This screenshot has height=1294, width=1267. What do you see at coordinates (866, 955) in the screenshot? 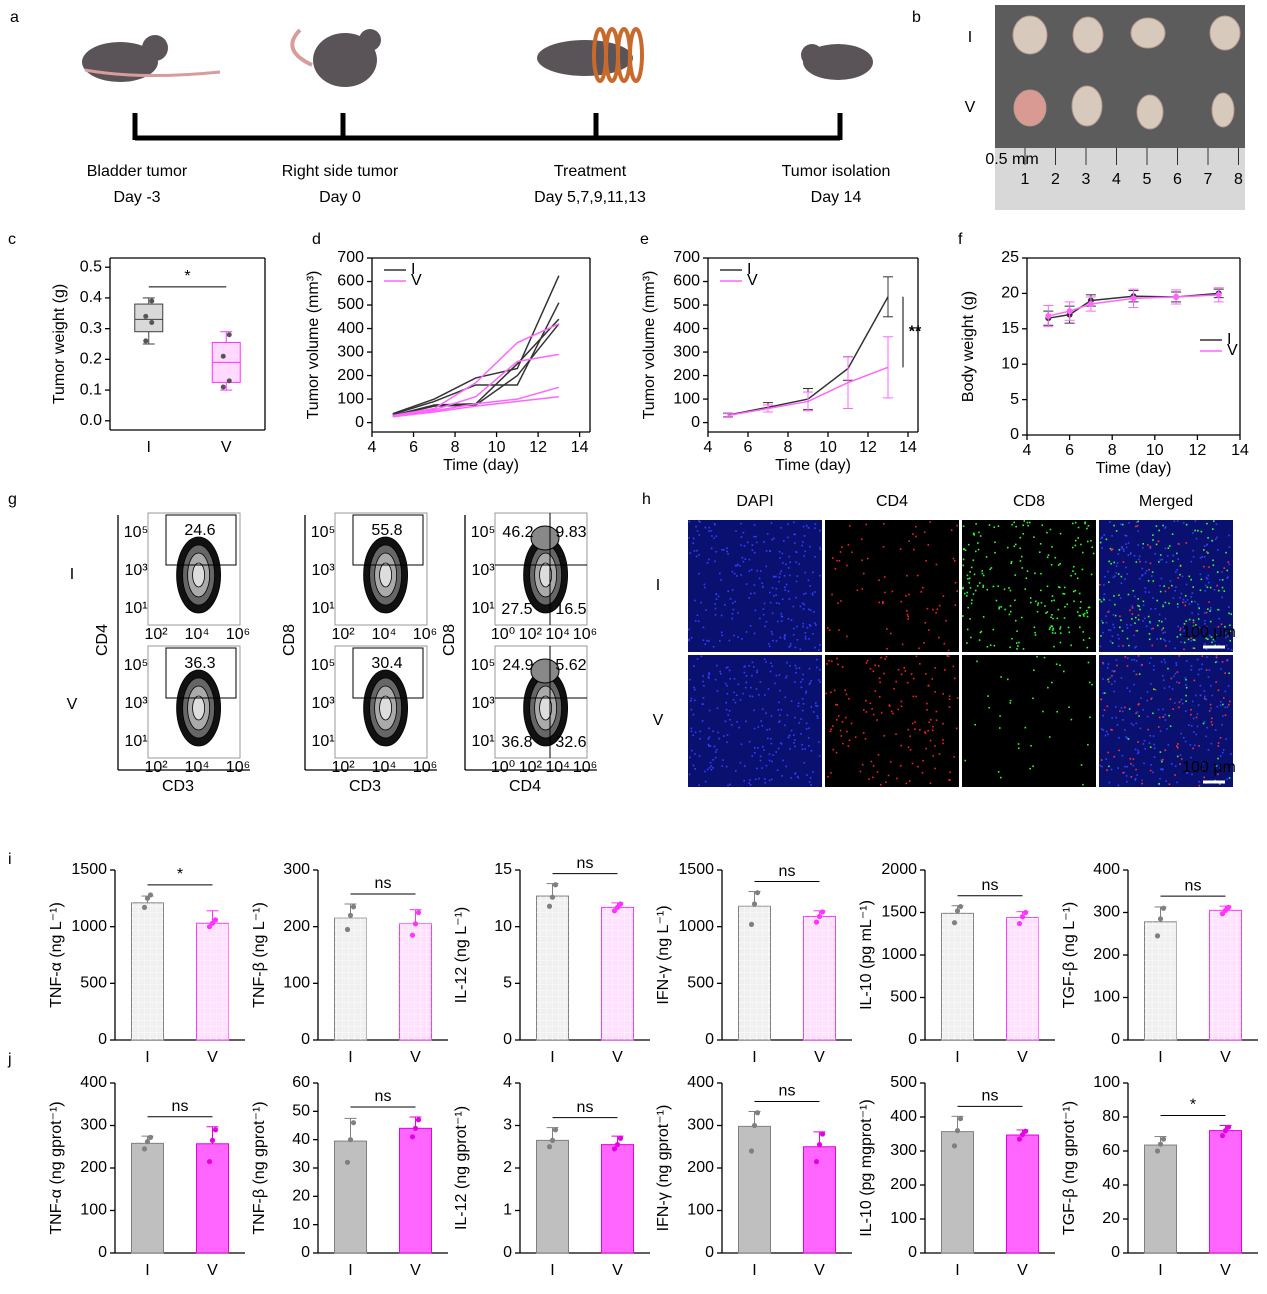
I see `y-axis-label: IL-10 (pg mL⁻¹)` at bounding box center [866, 955].